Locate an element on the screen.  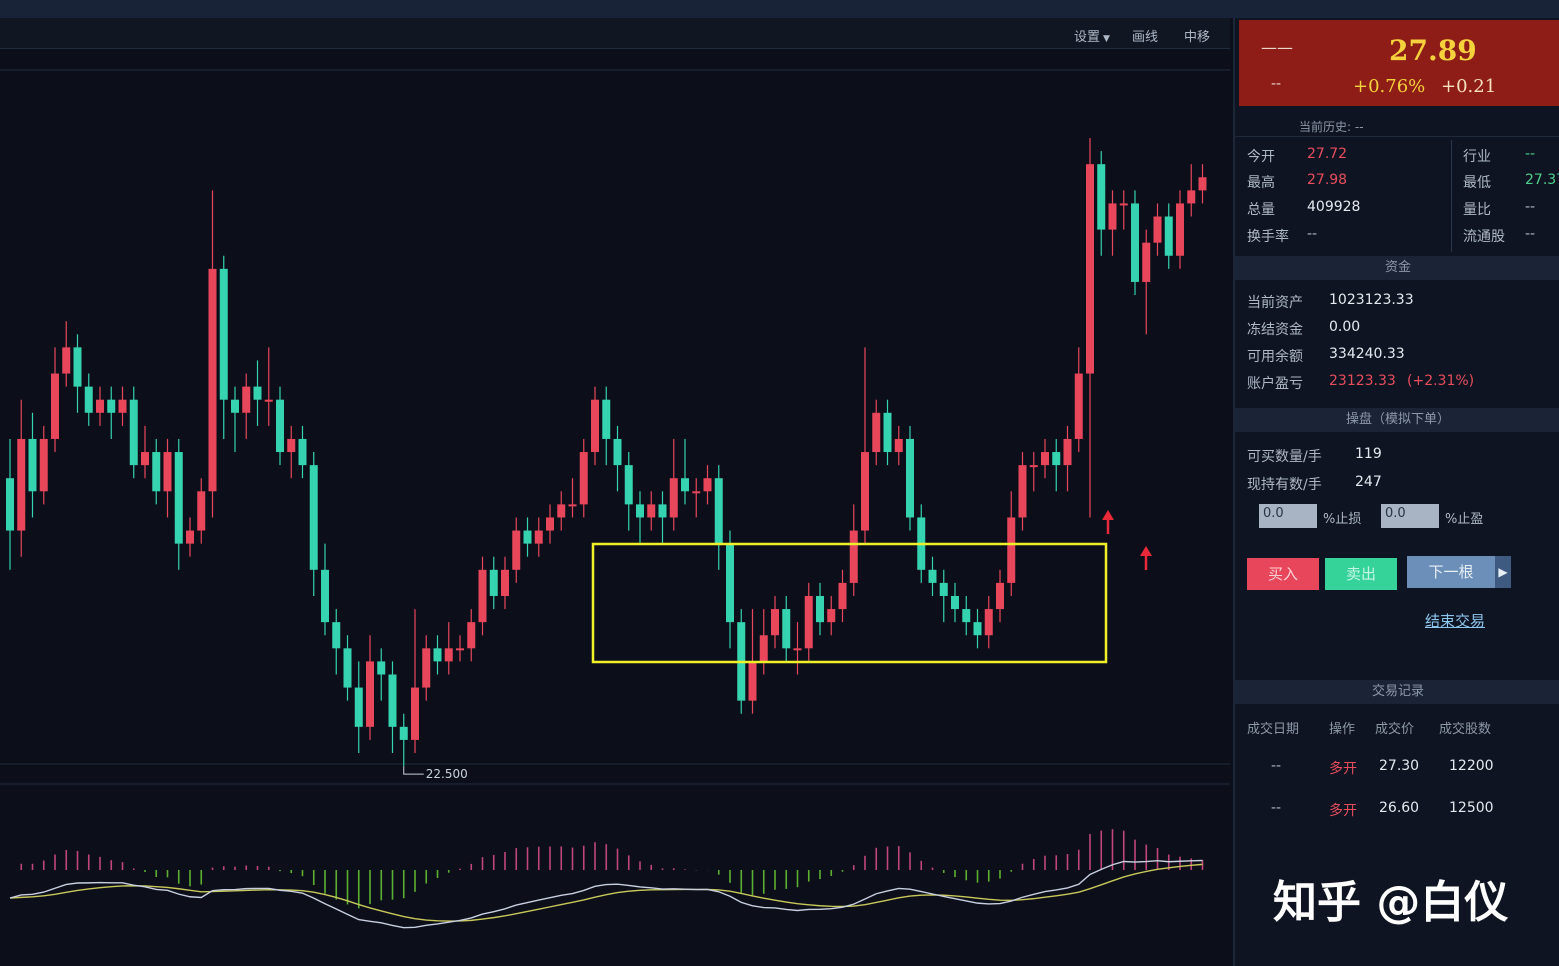
buyable-label: 可买数量/手 is located at coordinates (1284, 457).